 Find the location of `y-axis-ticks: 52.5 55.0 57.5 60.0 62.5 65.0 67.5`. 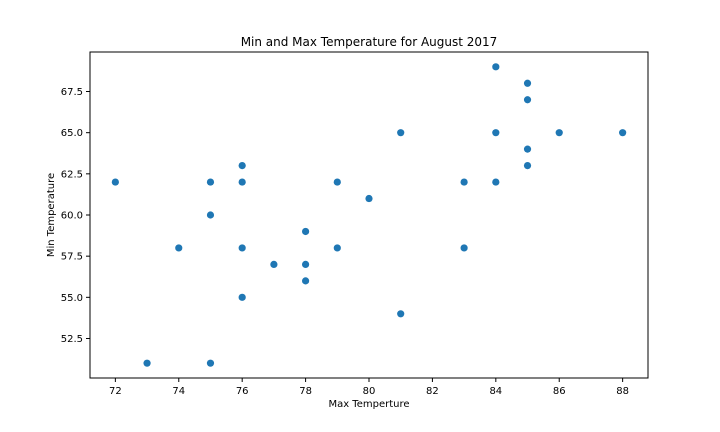

y-axis-ticks: 52.5 55.0 57.5 60.0 62.5 65.0 67.5 is located at coordinates (75, 216).